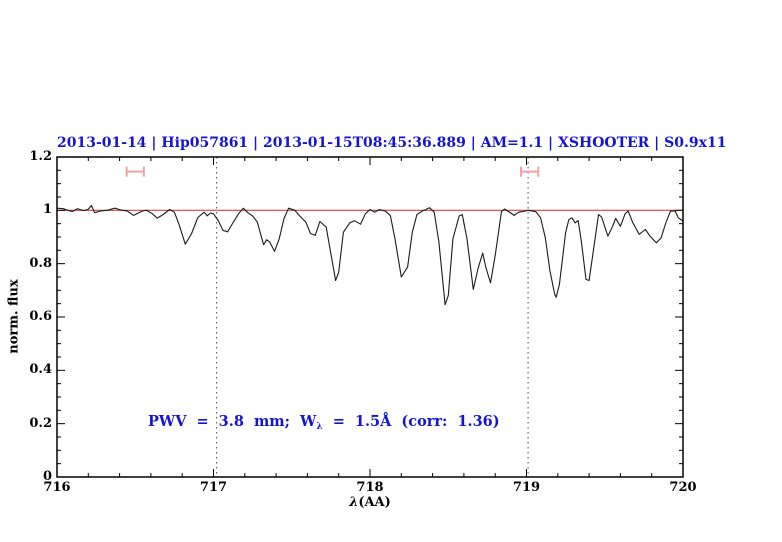  I want to click on y-tick-label: 0.8, so click(40, 263).